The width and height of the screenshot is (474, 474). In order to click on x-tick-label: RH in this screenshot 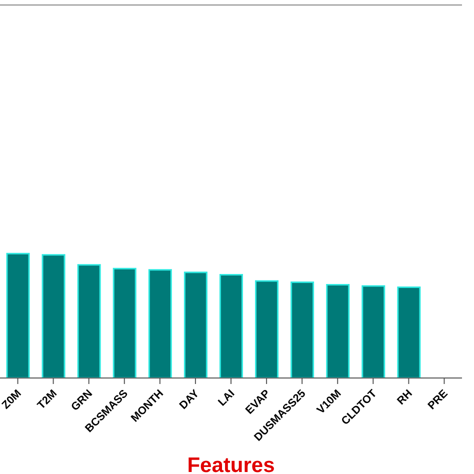, I will do `click(405, 398)`.